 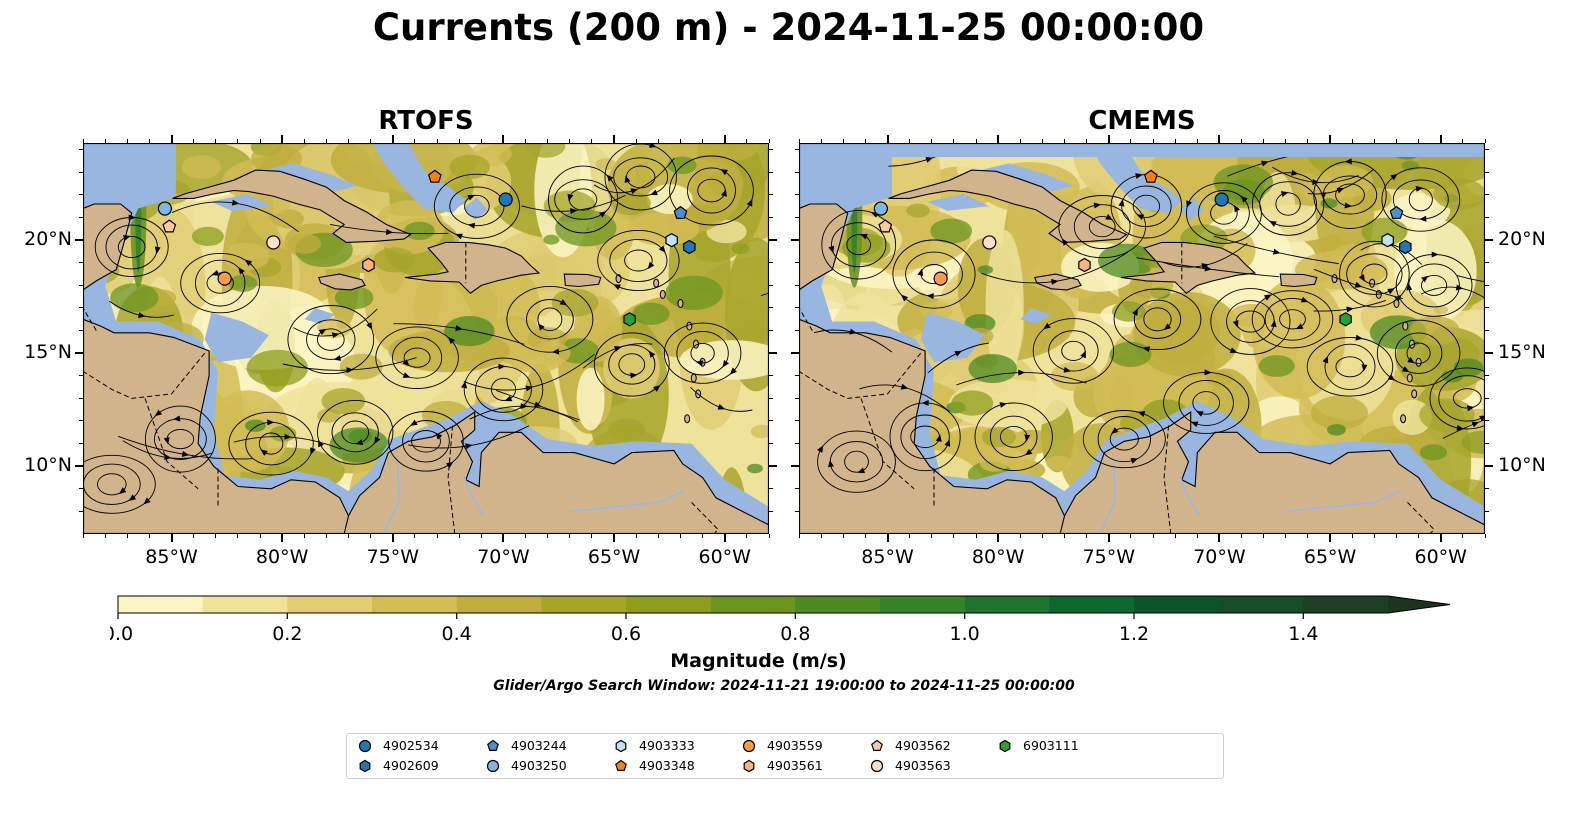 What do you see at coordinates (667, 765) in the screenshot?
I see `legend-label: 4903348` at bounding box center [667, 765].